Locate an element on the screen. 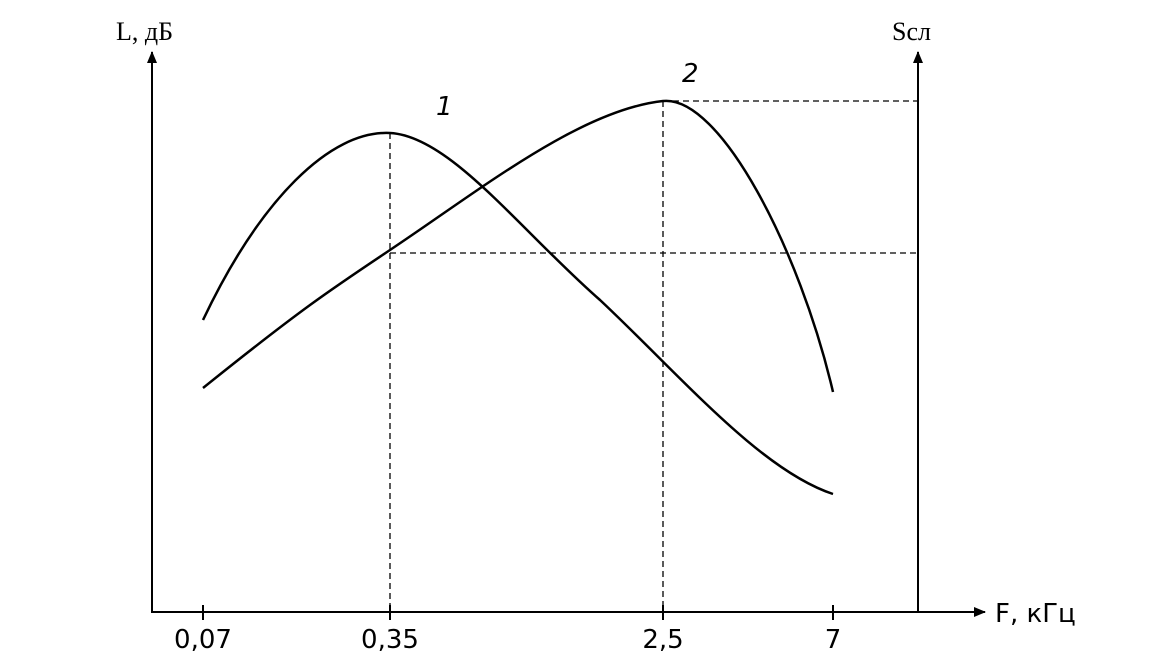 The image size is (1164, 670). curve-label: 1 is located at coordinates (444, 107).